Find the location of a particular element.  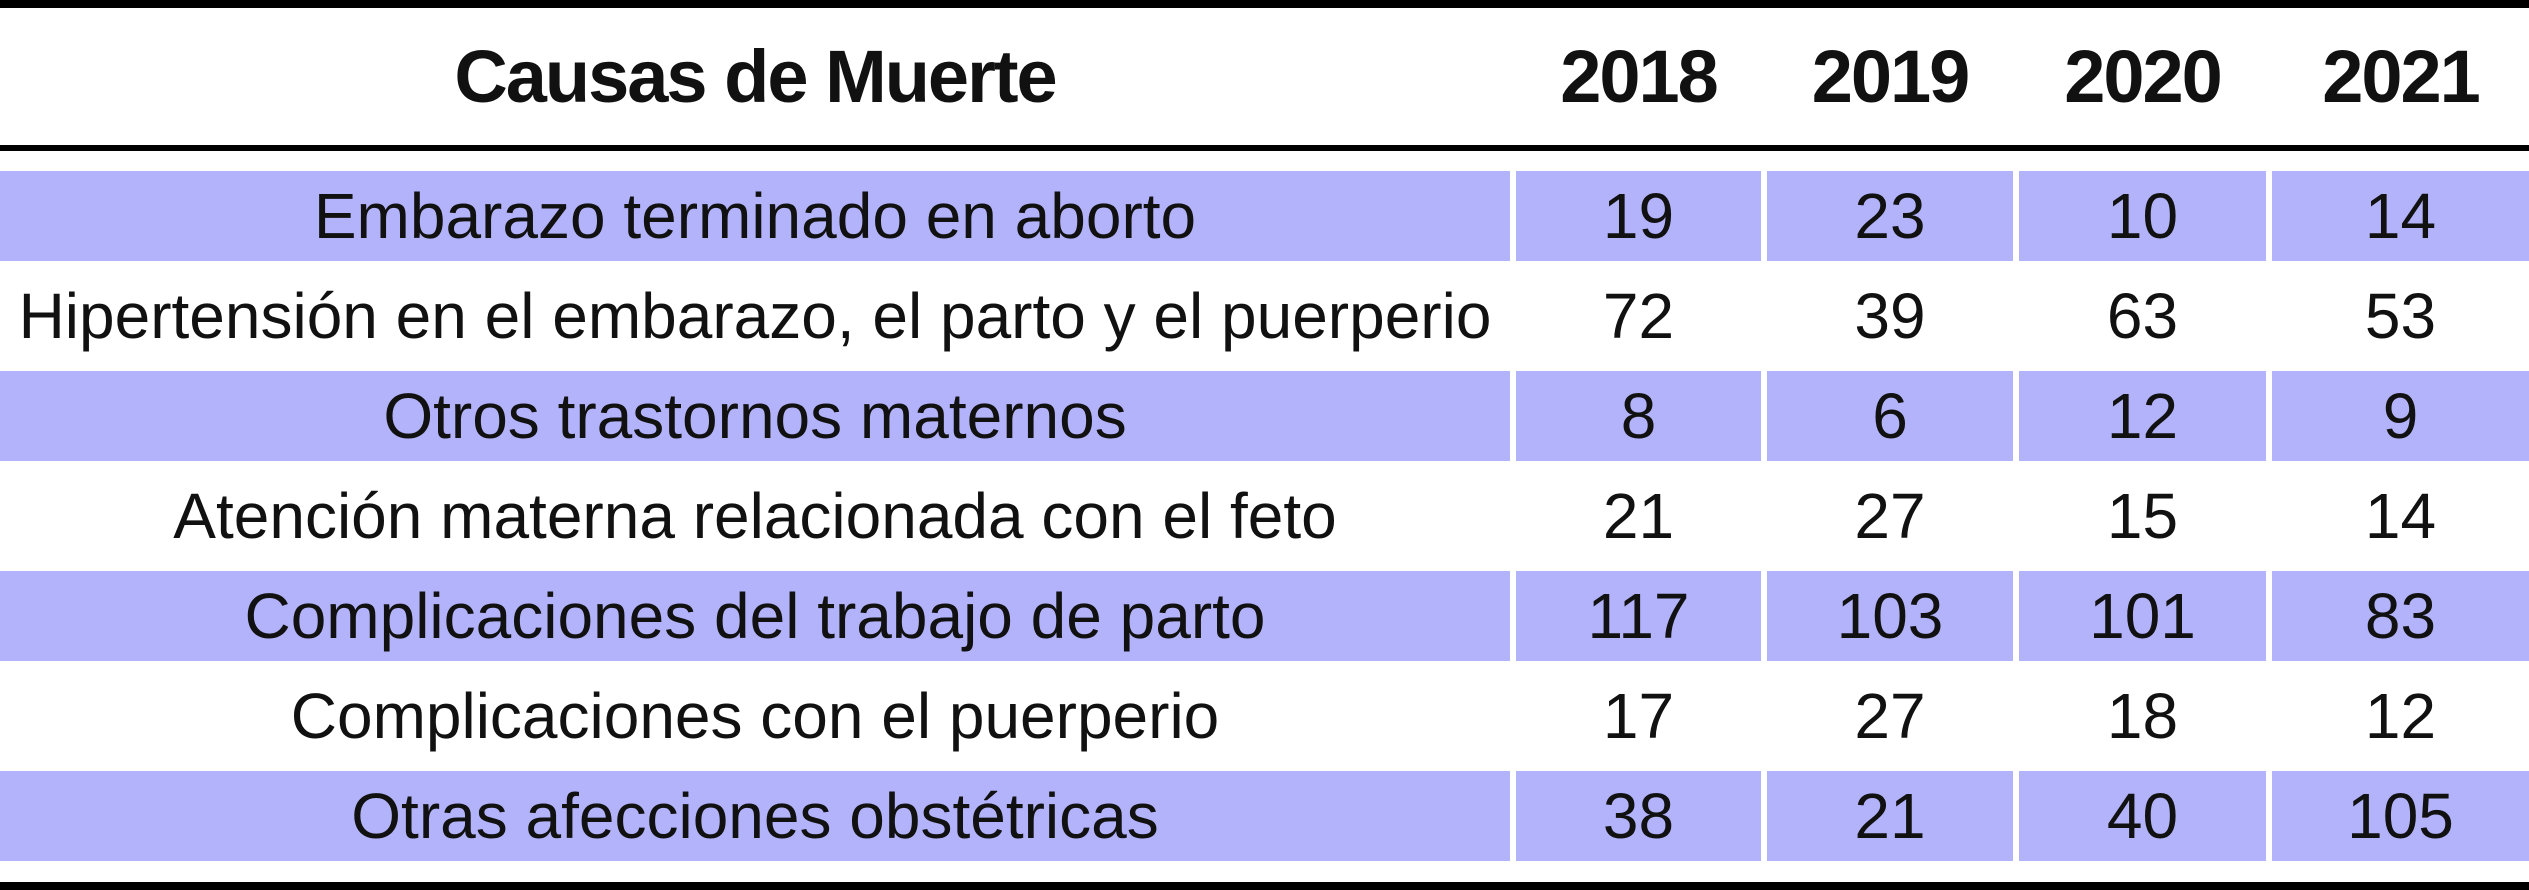

table-top-rule is located at coordinates (1264, 4).